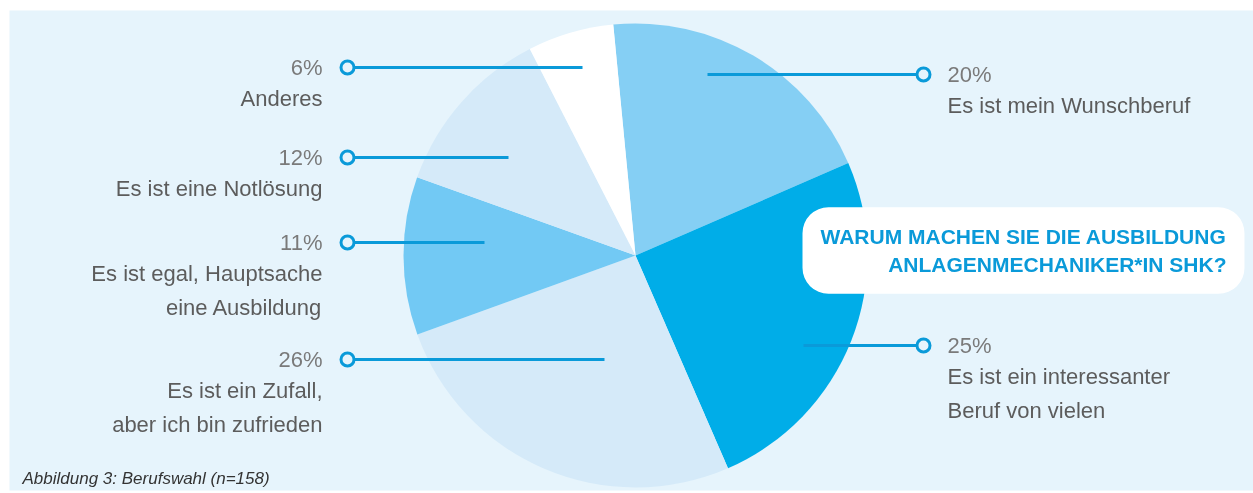 Image resolution: width=1253 pixels, height=493 pixels. I want to click on data-label: 20%, so click(969, 74).